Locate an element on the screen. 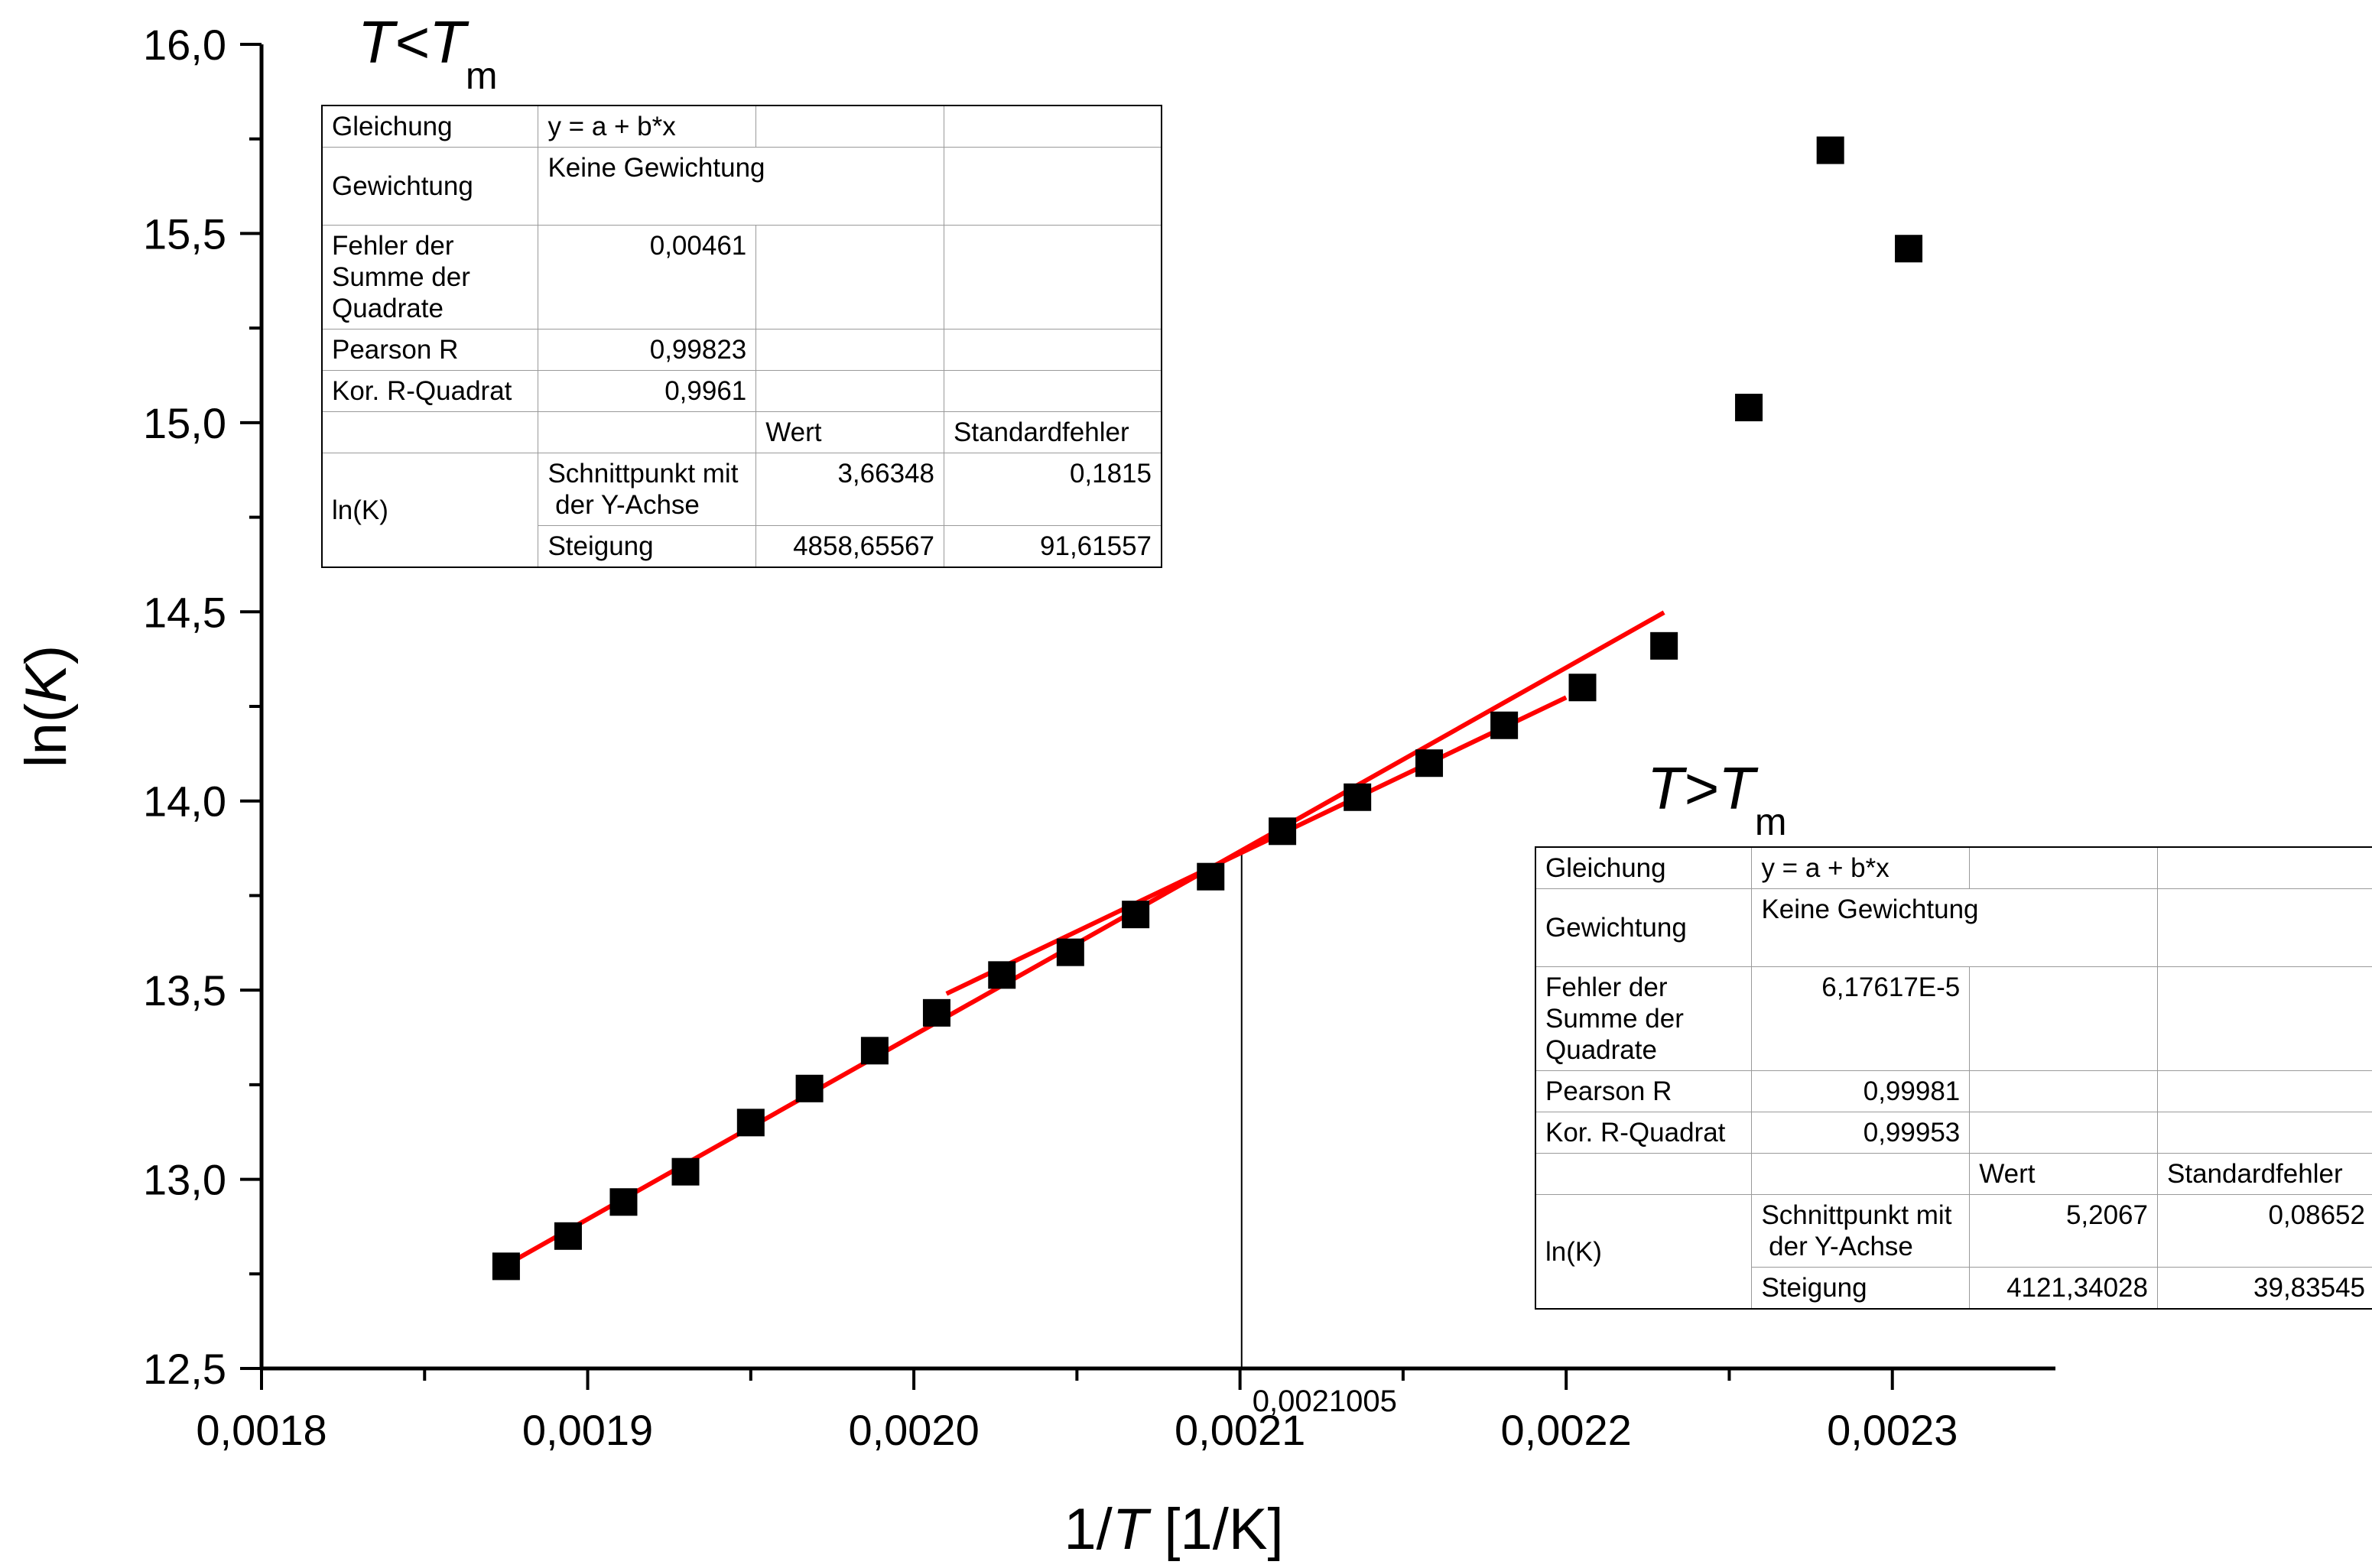  table-row: Fehler der Summe der Quadrate 0,00461 is located at coordinates (741, 277).